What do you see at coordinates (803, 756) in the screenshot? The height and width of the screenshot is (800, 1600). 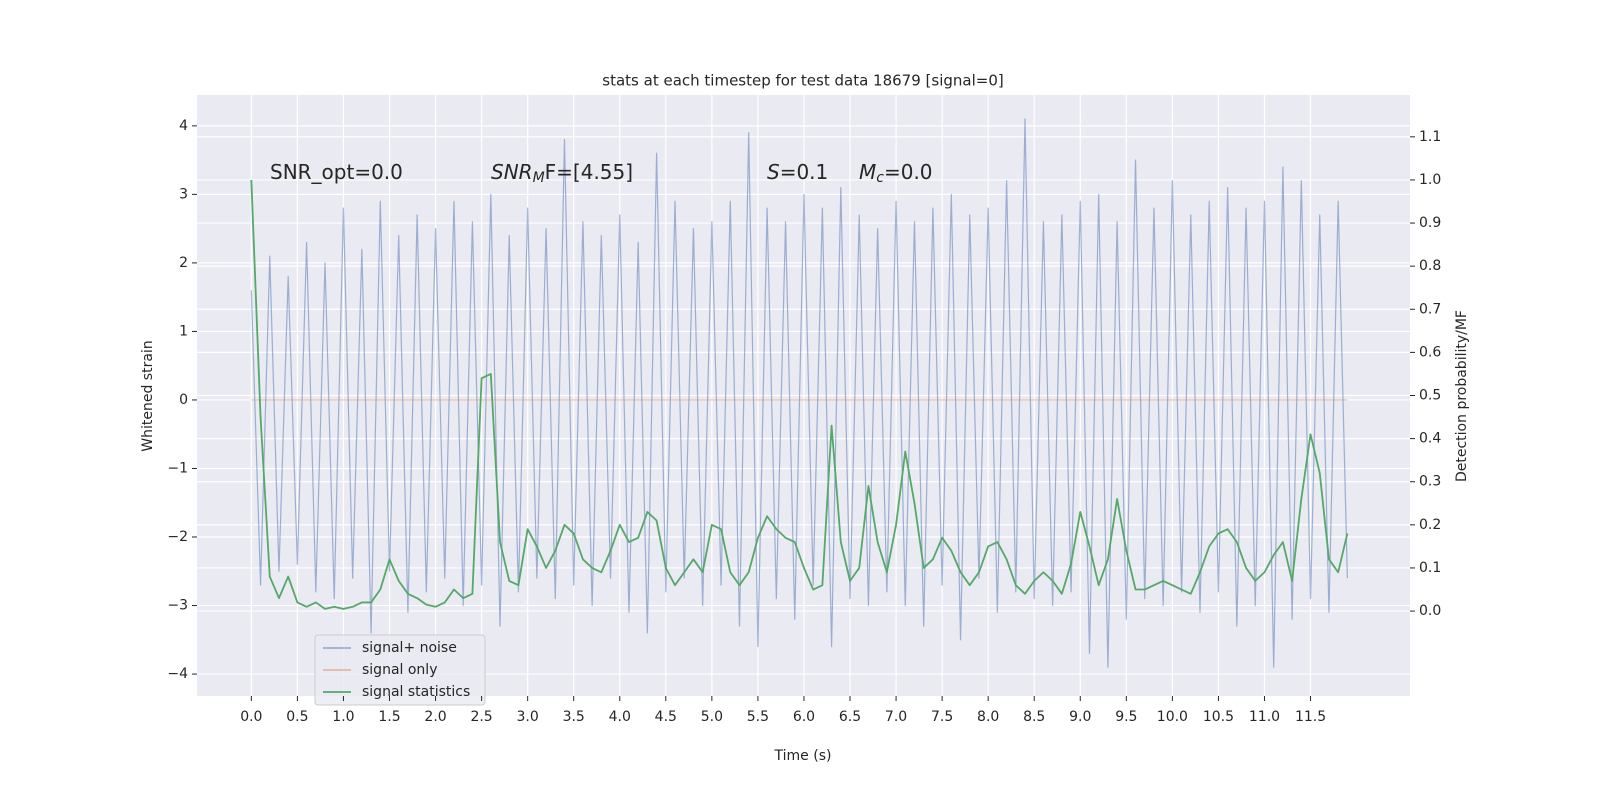 I see `x-axis-label: Time (s)` at bounding box center [803, 756].